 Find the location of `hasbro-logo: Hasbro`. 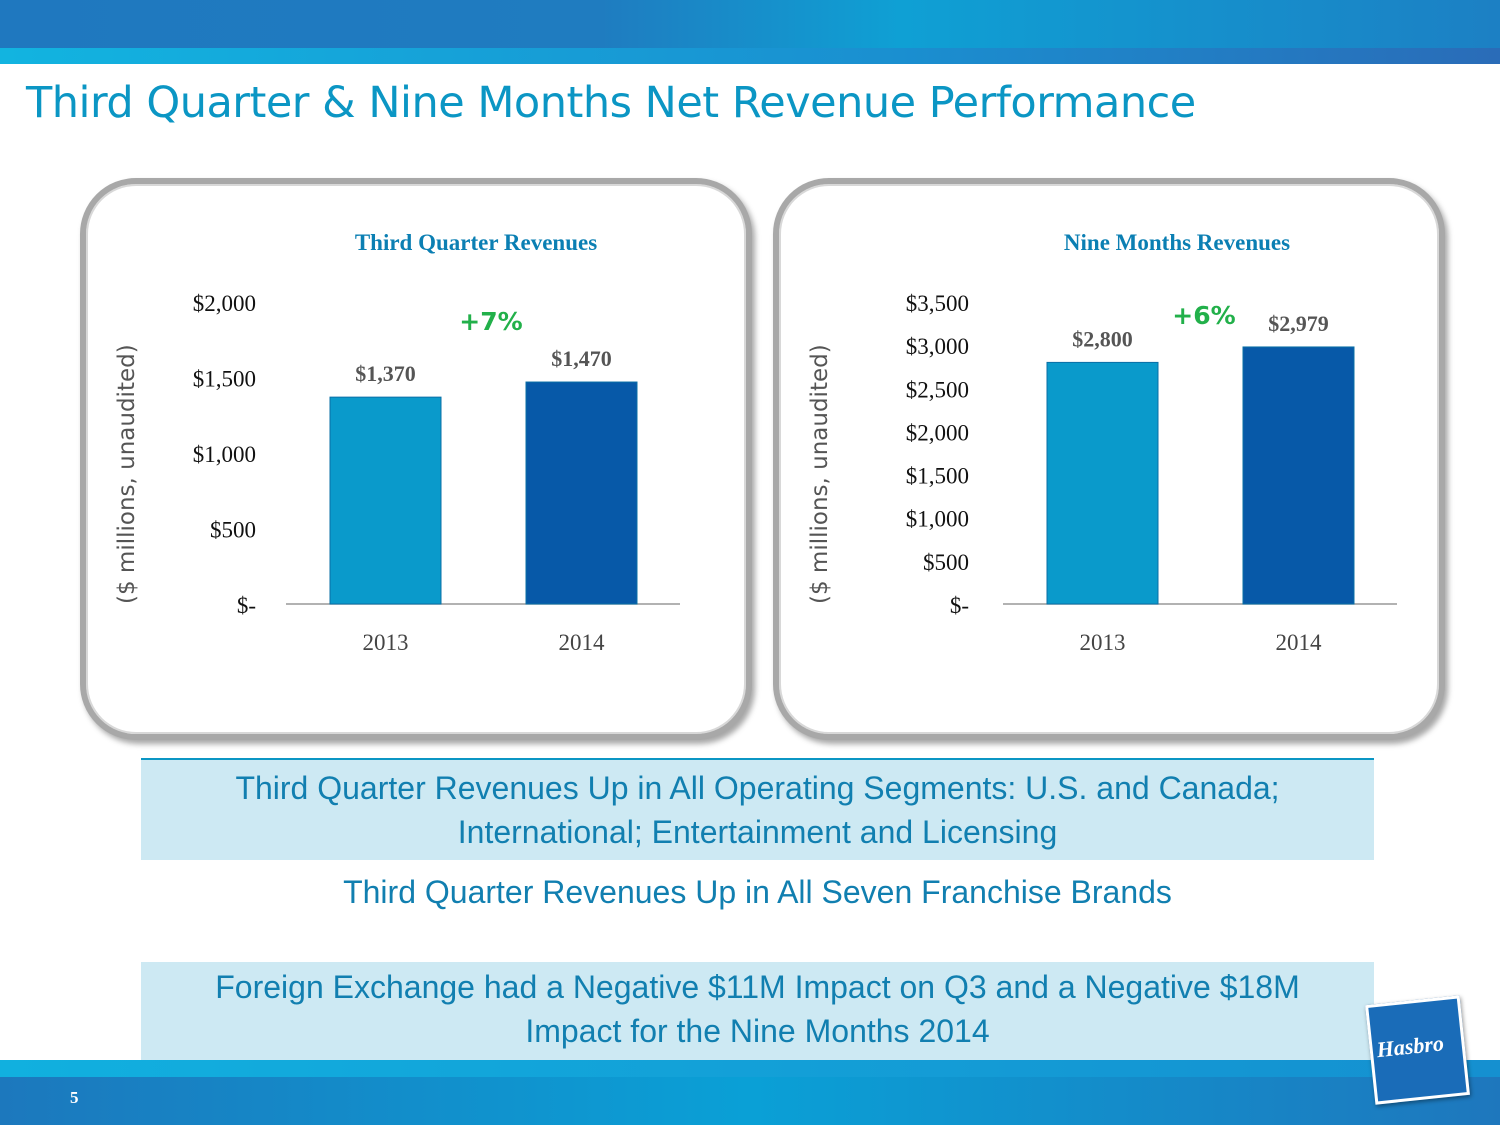

hasbro-logo: Hasbro is located at coordinates (1417, 1050).